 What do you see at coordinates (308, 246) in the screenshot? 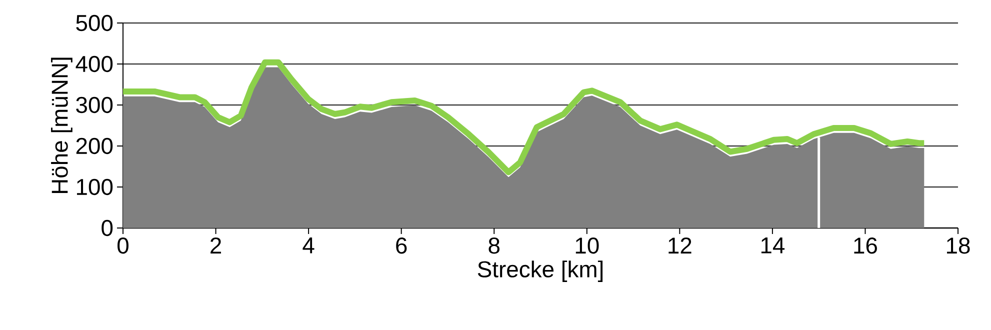
I see `x-tick-label: 4` at bounding box center [308, 246].